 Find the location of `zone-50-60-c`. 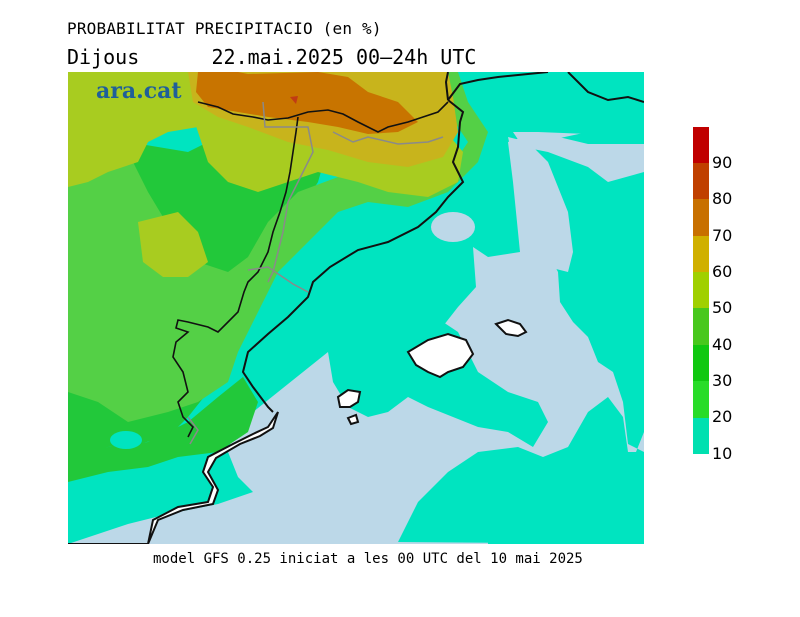

zone-50-60-c is located at coordinates (173, 244).